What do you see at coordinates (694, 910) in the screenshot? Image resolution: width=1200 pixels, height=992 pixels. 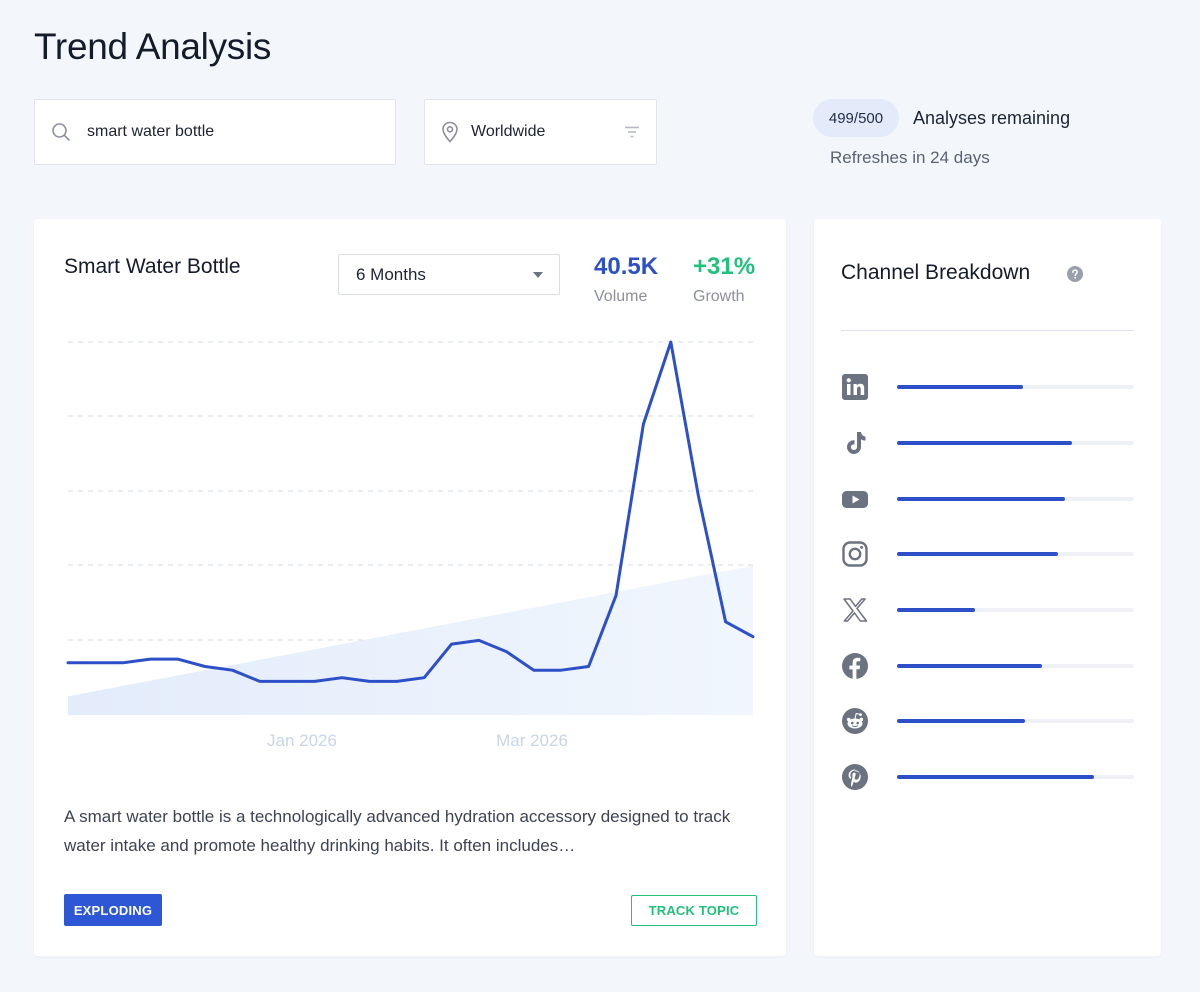 I see `track-topic-button: TRACK TOPIC` at bounding box center [694, 910].